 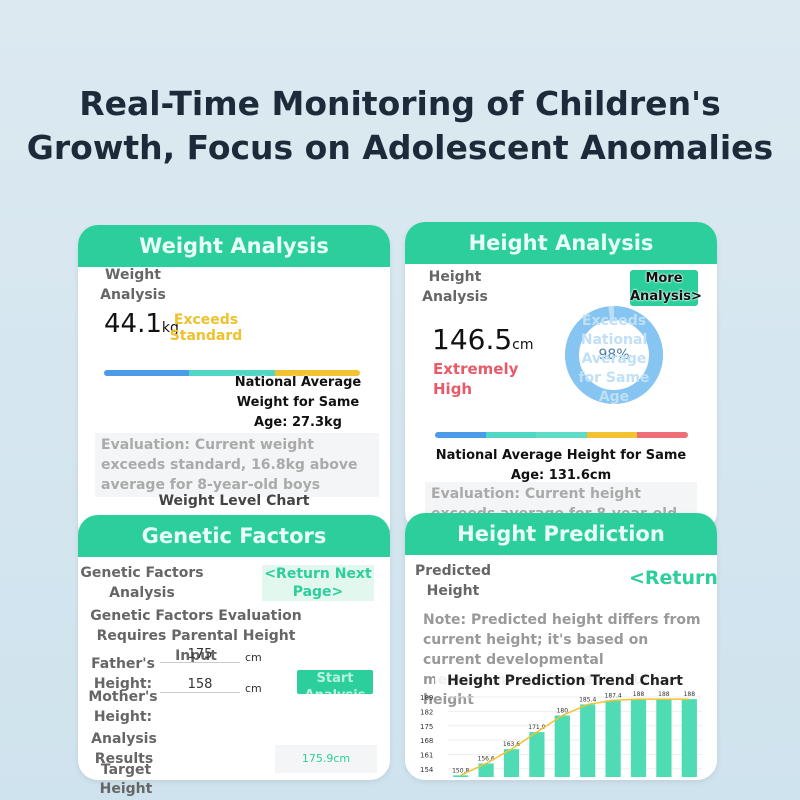 I want to click on father-input: 175, so click(x=200, y=655).